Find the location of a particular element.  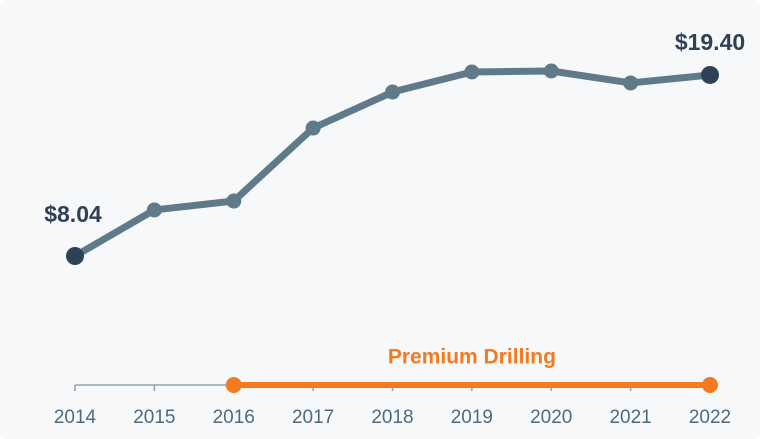

annotation-end is located at coordinates (710, 385).